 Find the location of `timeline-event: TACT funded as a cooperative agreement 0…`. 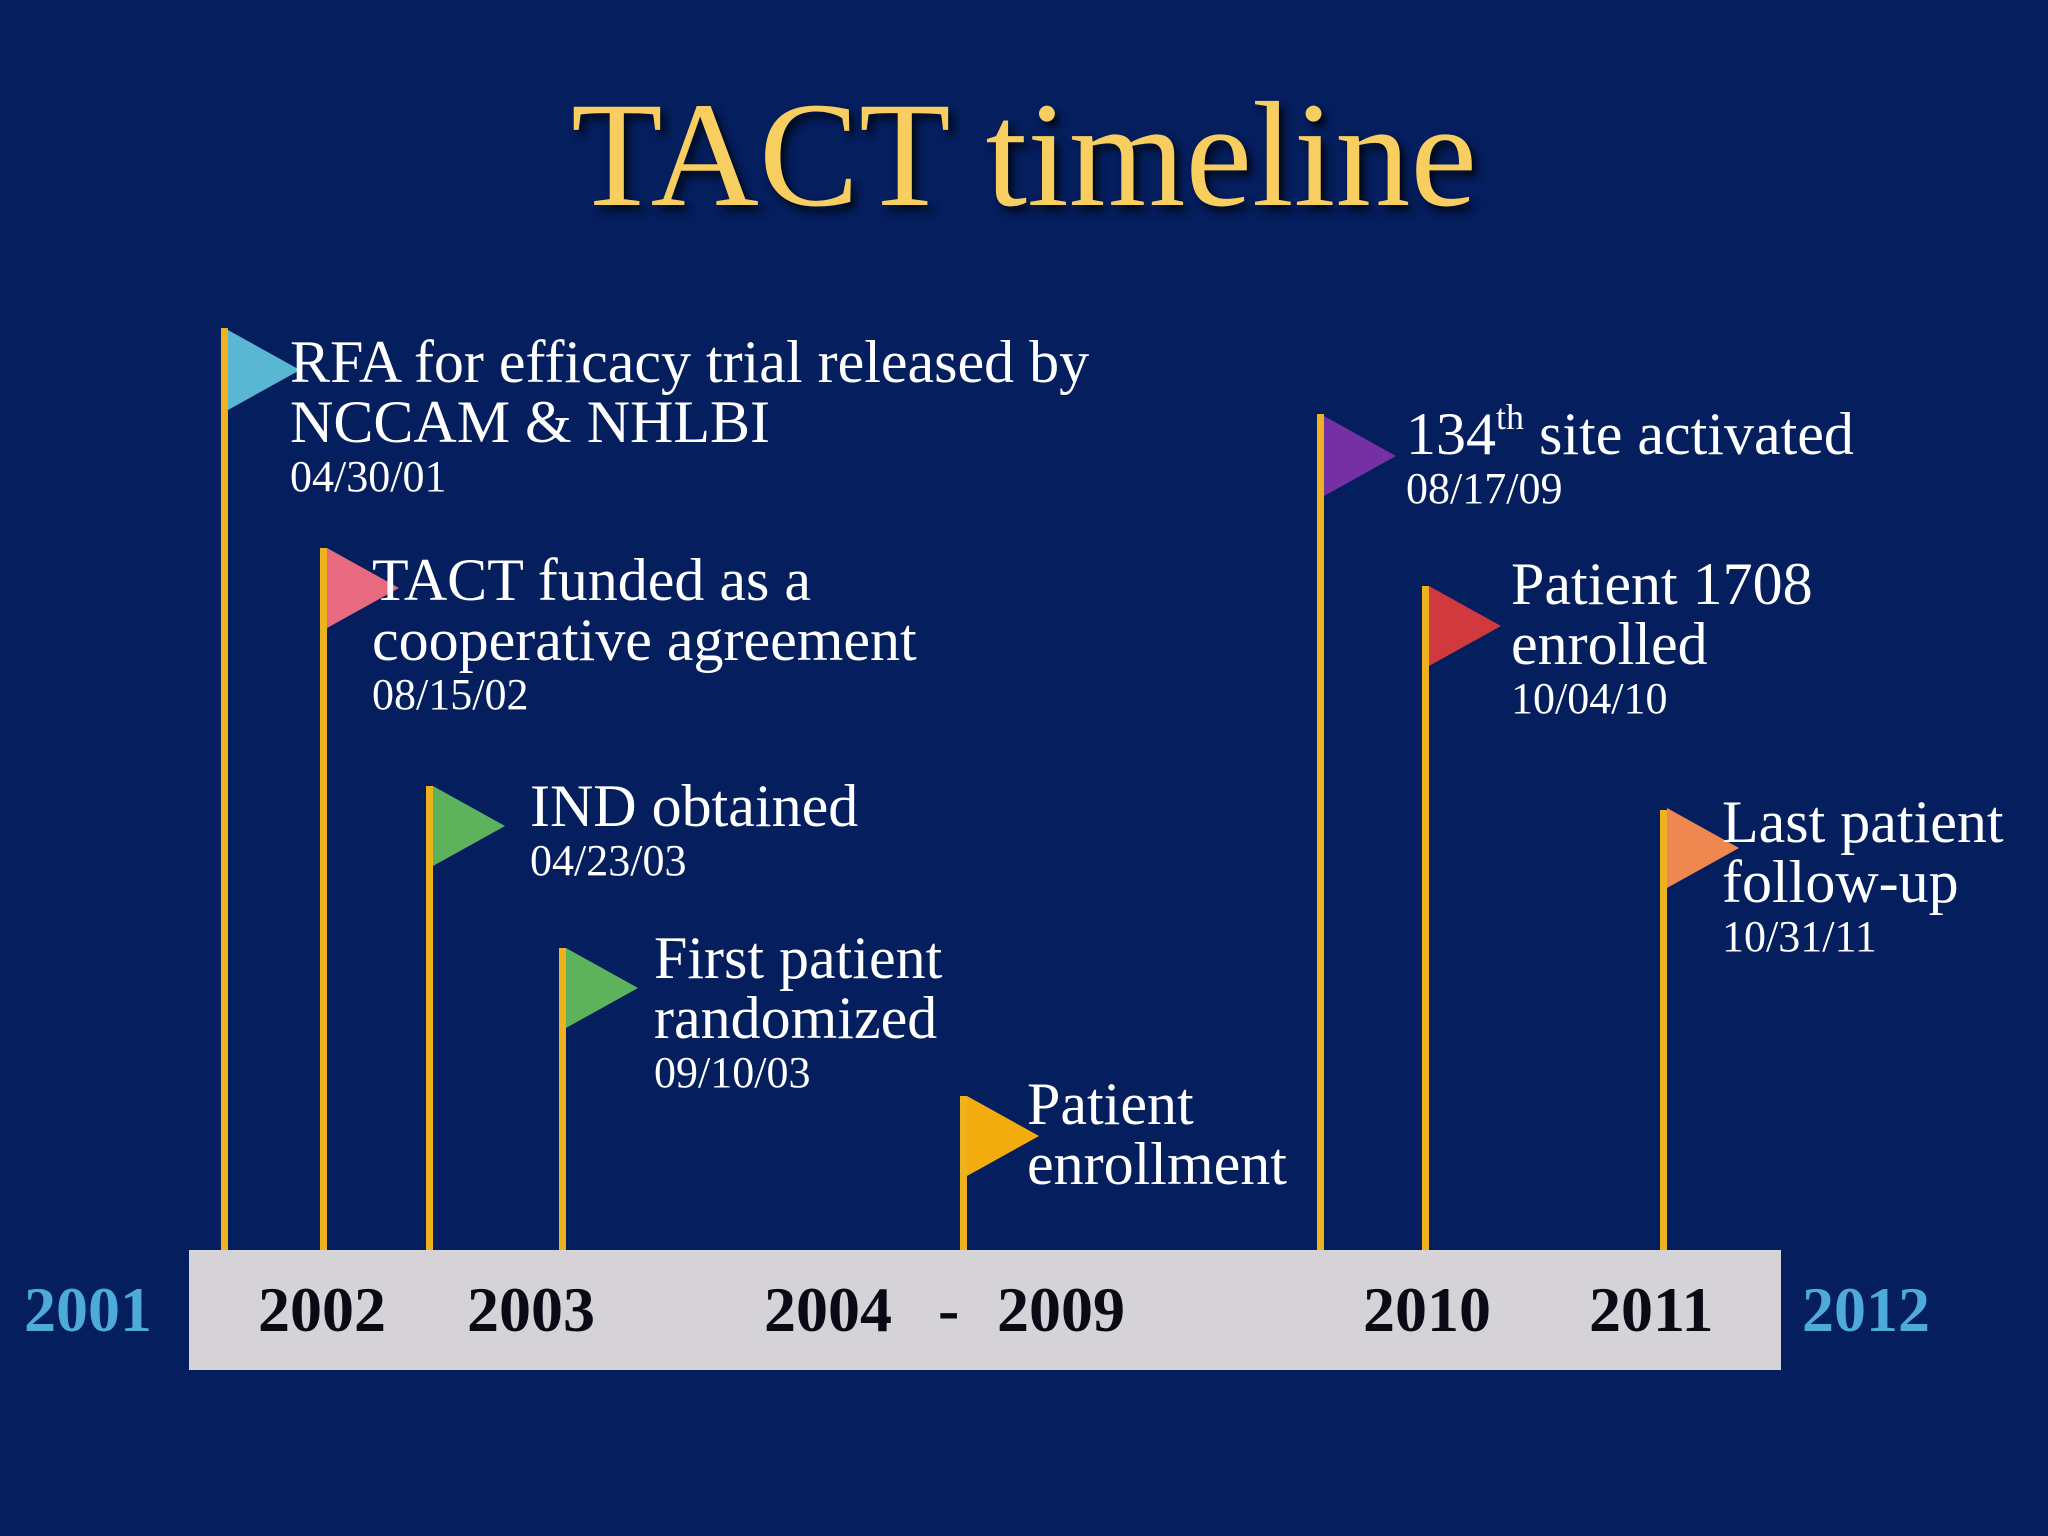

timeline-event: TACT funded as a cooperative agreement 0… is located at coordinates (644, 635).